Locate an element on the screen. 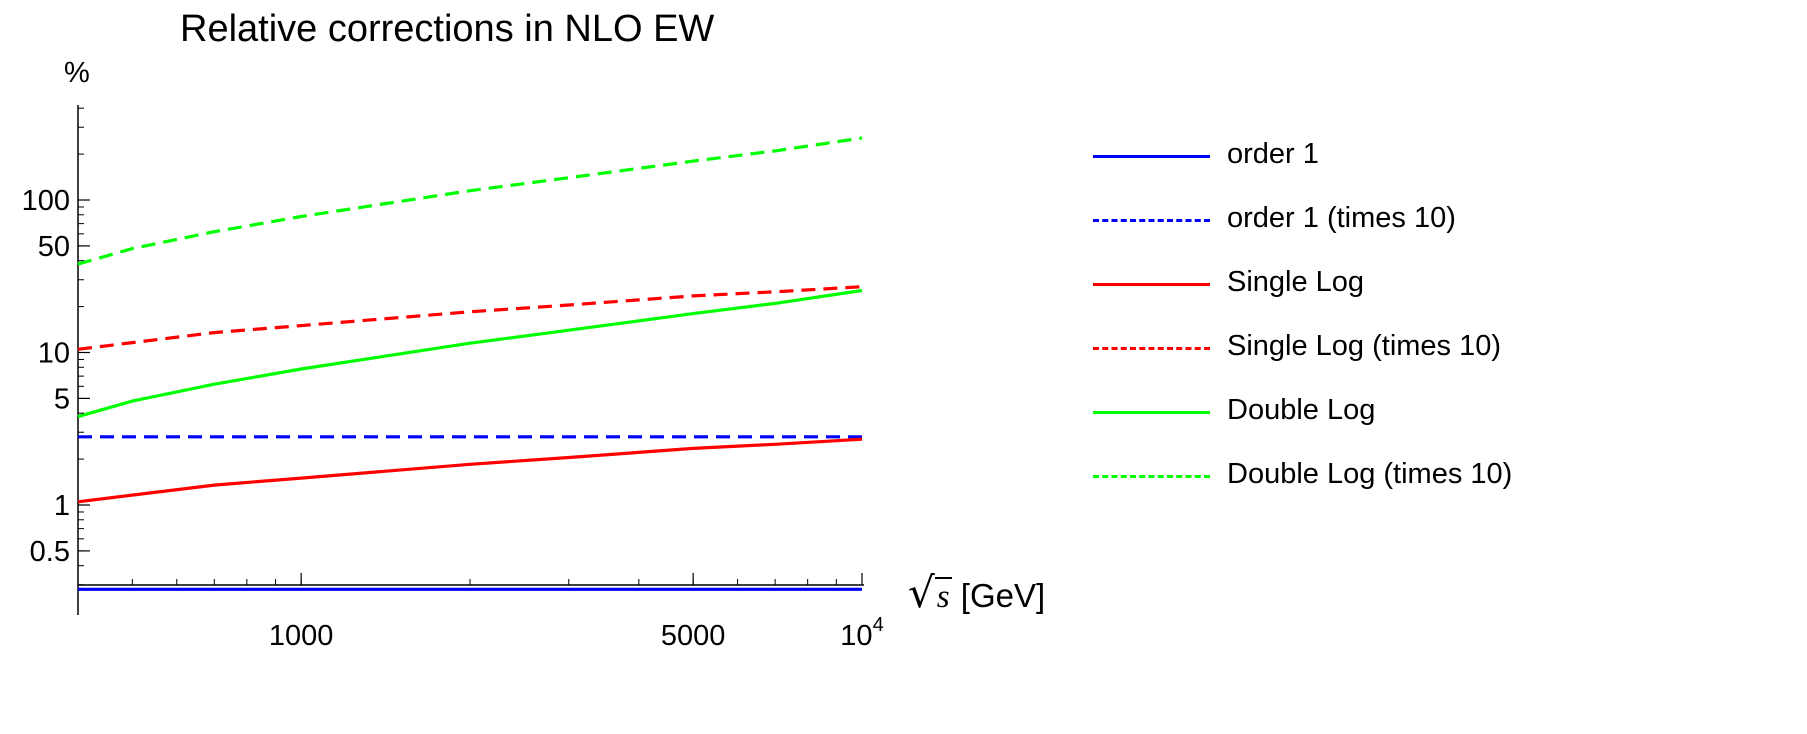 This screenshot has height=734, width=1807. y-tick-label: 1 is located at coordinates (62, 506).